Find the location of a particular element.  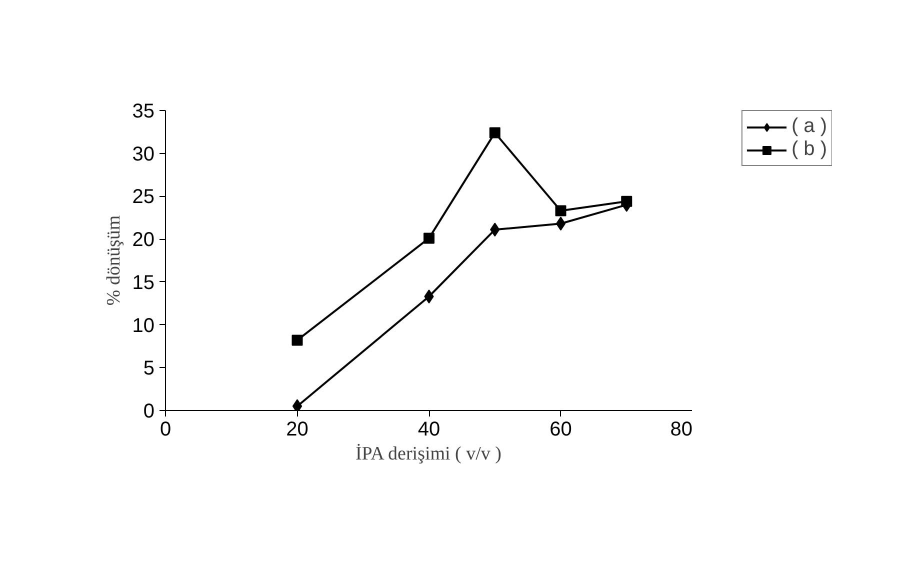

y-axis-title: % dönüşüm is located at coordinates (113, 260).